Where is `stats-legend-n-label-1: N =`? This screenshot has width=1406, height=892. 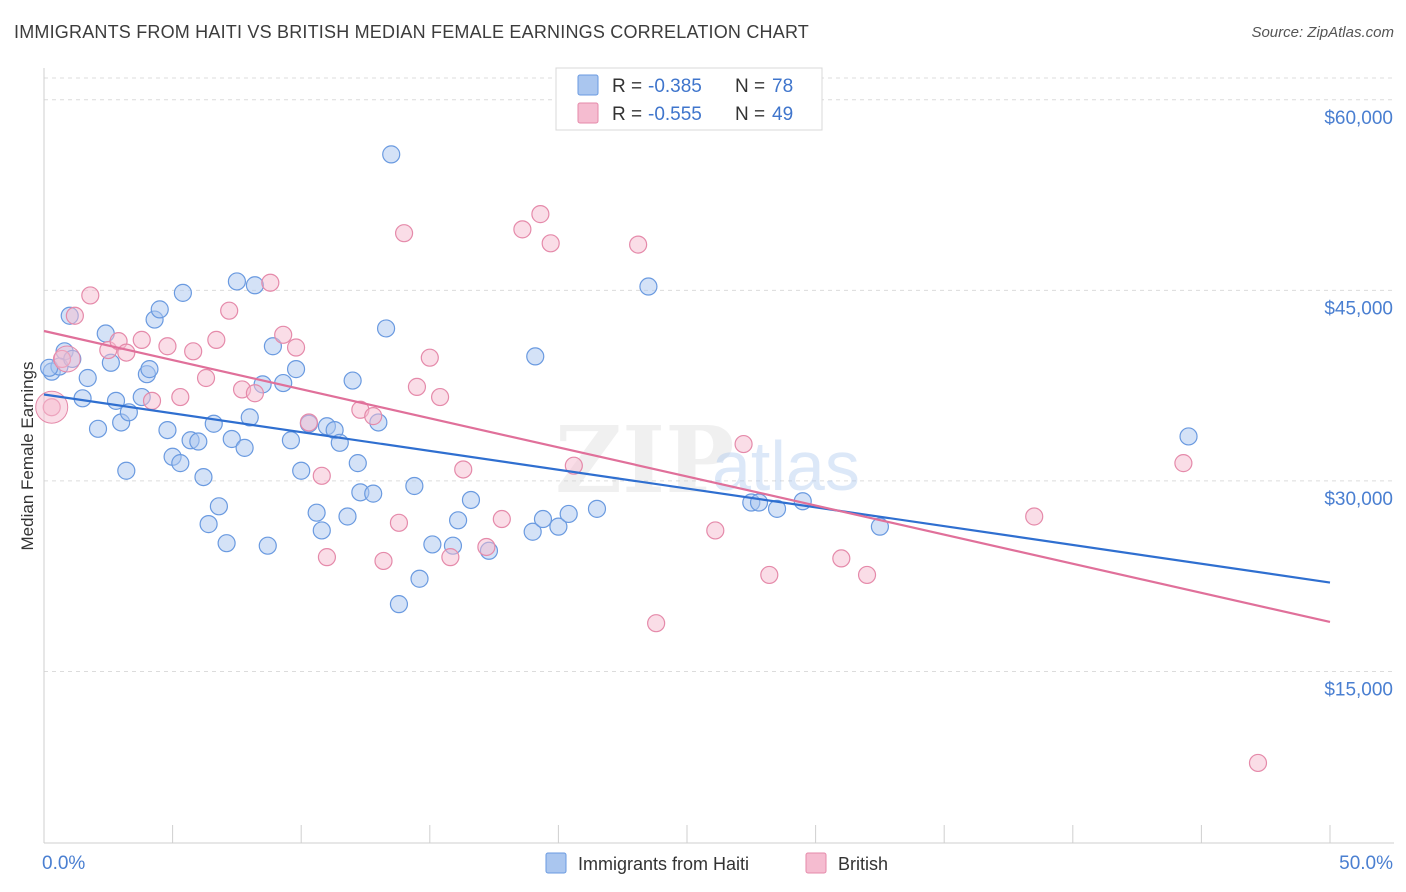 stats-legend-n-label-1: N = is located at coordinates (750, 114).